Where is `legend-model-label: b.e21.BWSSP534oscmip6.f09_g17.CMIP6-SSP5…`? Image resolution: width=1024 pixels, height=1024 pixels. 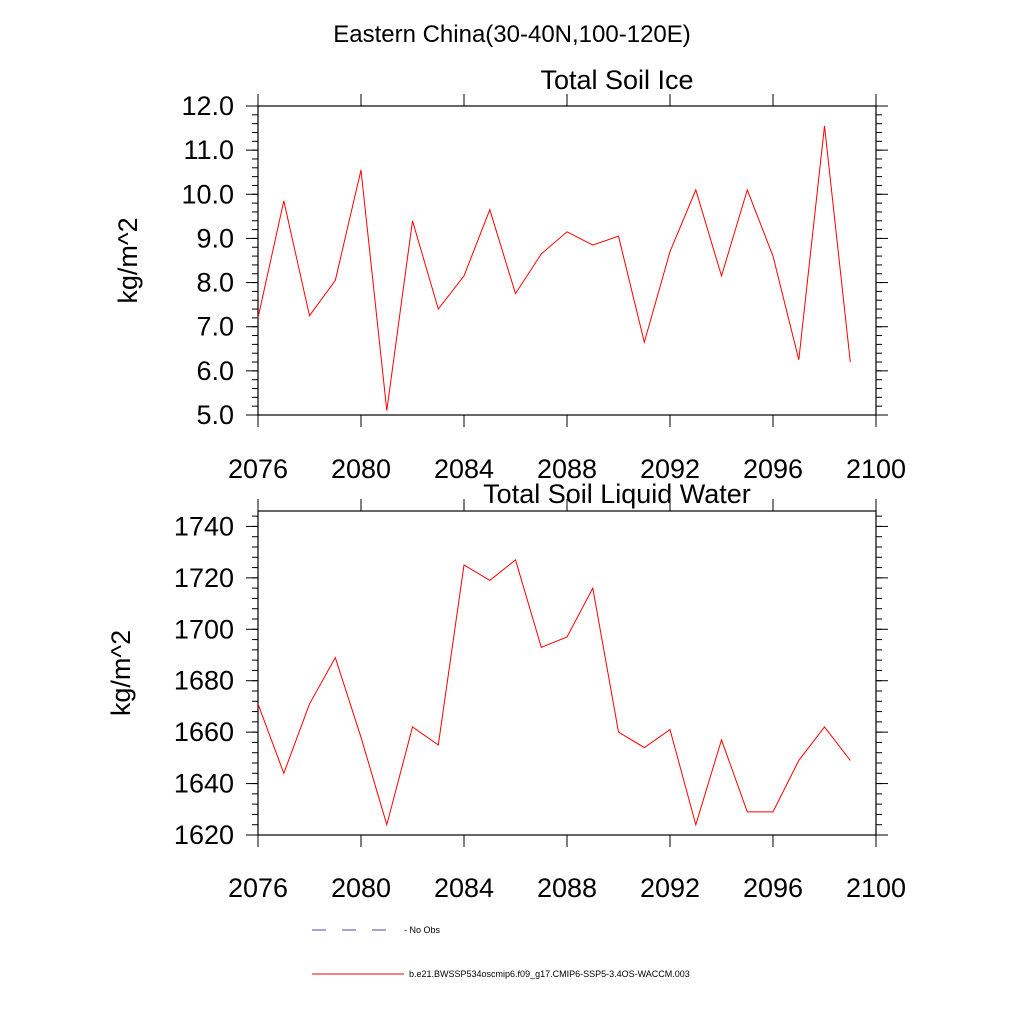
legend-model-label: b.e21.BWSSP534oscmip6.f09_g17.CMIP6-SSP5… is located at coordinates (549, 974).